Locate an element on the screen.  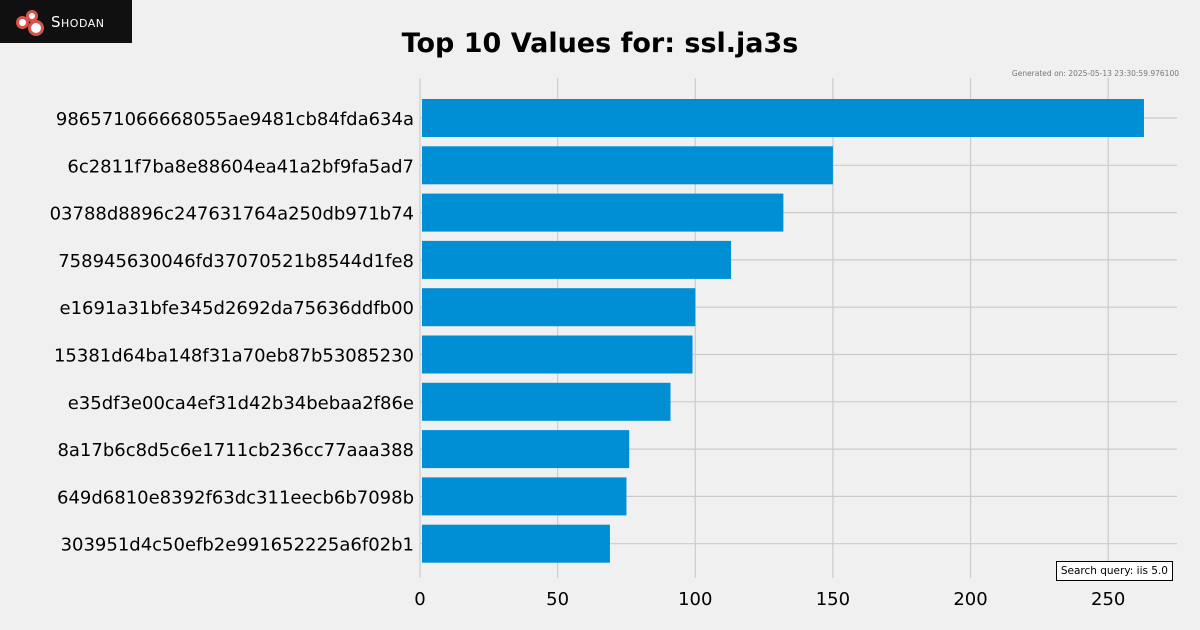
category-label: 15381d64ba148f31a70eb87b53085230 is located at coordinates (234, 356).